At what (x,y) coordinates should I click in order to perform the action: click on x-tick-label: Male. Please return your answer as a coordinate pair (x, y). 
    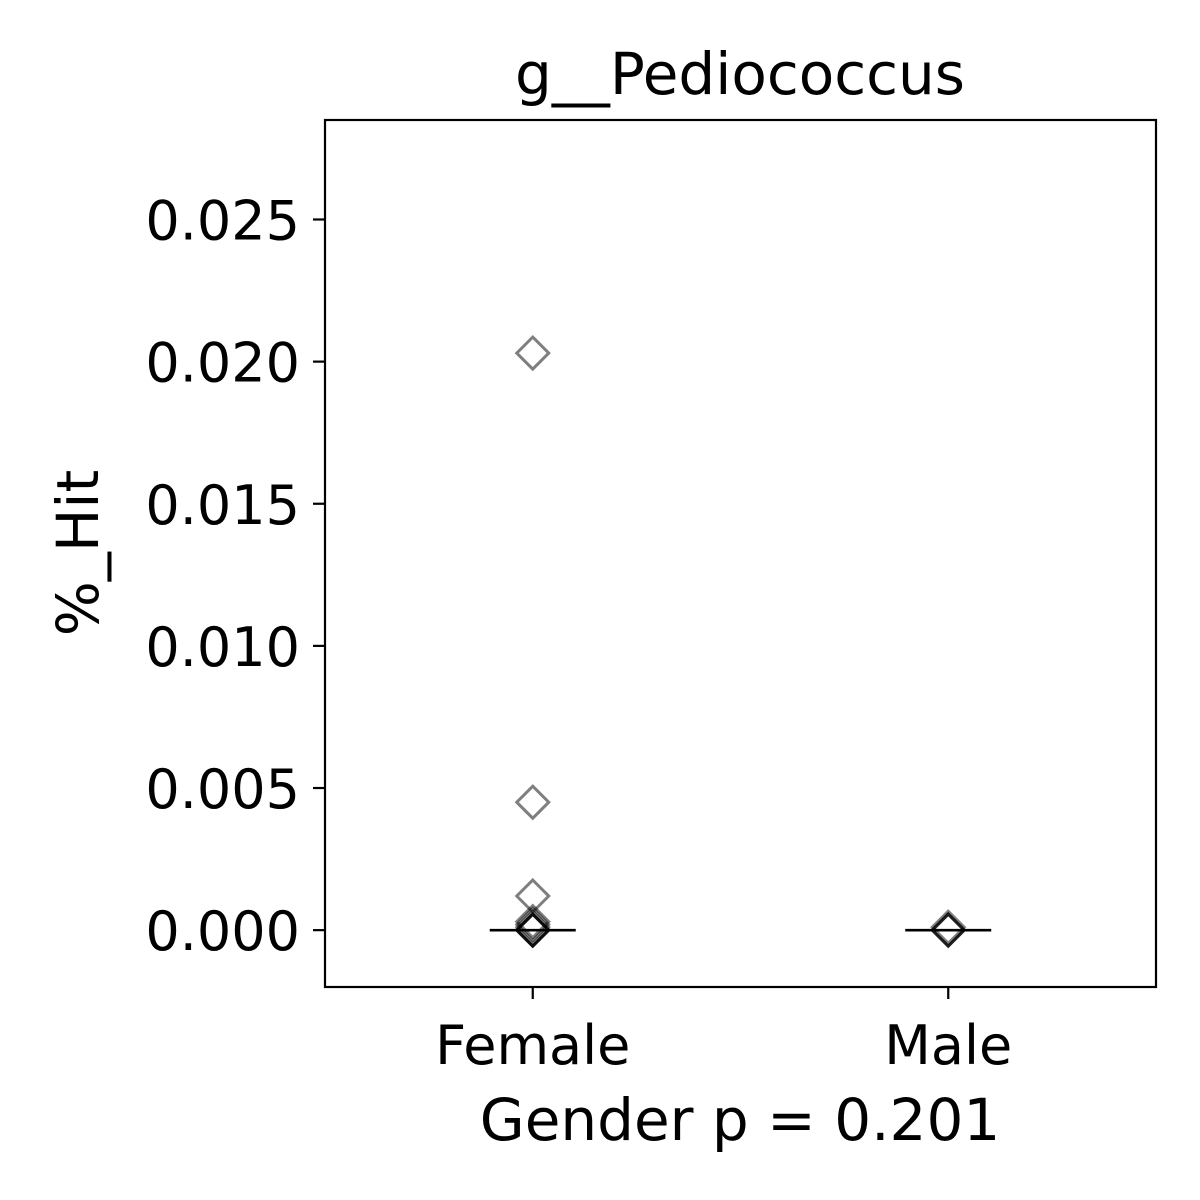
    Looking at the image, I should click on (948, 1045).